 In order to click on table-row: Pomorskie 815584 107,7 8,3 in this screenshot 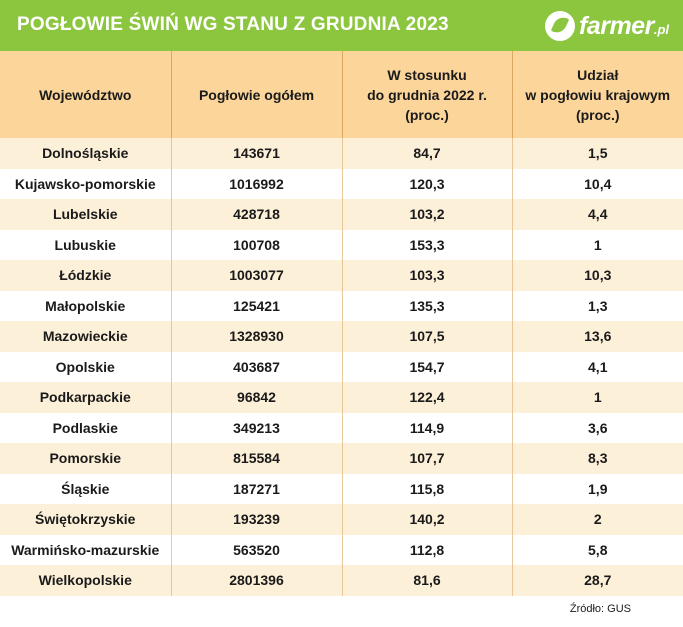, I will do `click(341, 458)`.